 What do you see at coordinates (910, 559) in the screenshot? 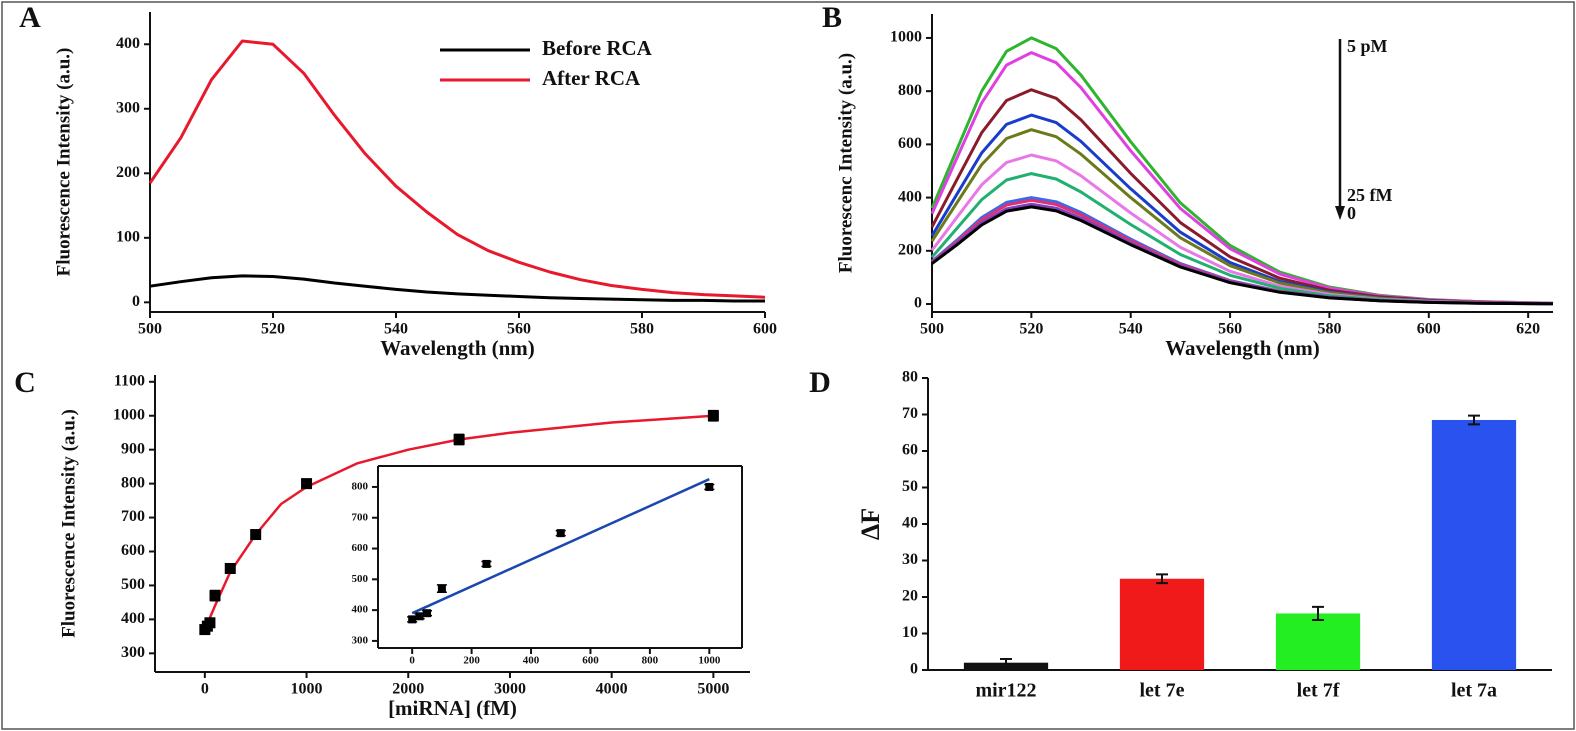
I see `y-tick-label: 30` at bounding box center [910, 559].